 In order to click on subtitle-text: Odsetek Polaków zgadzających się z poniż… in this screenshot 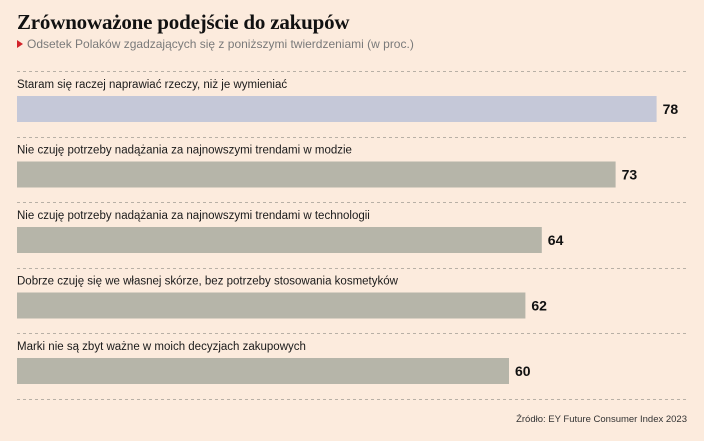, I will do `click(220, 44)`.